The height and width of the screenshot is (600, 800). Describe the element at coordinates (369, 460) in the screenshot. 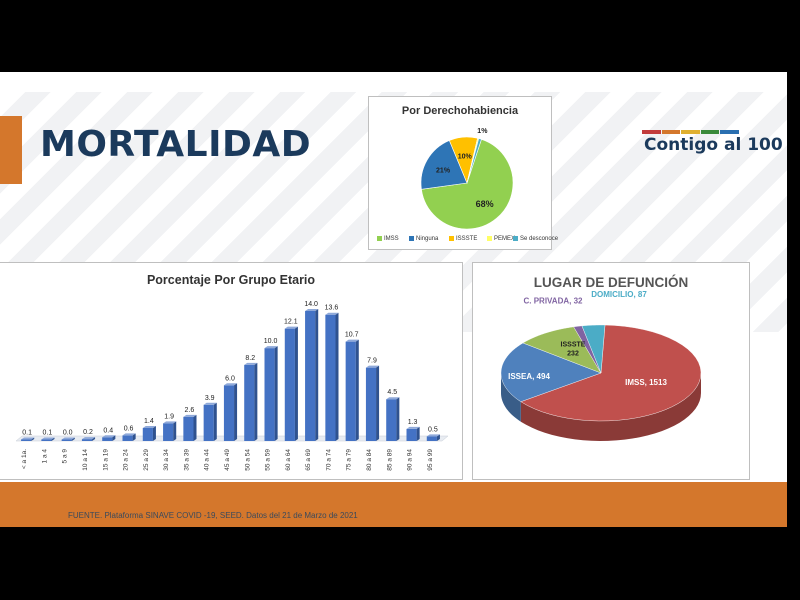

I see `x-tick-label: 80 a 84` at that location.